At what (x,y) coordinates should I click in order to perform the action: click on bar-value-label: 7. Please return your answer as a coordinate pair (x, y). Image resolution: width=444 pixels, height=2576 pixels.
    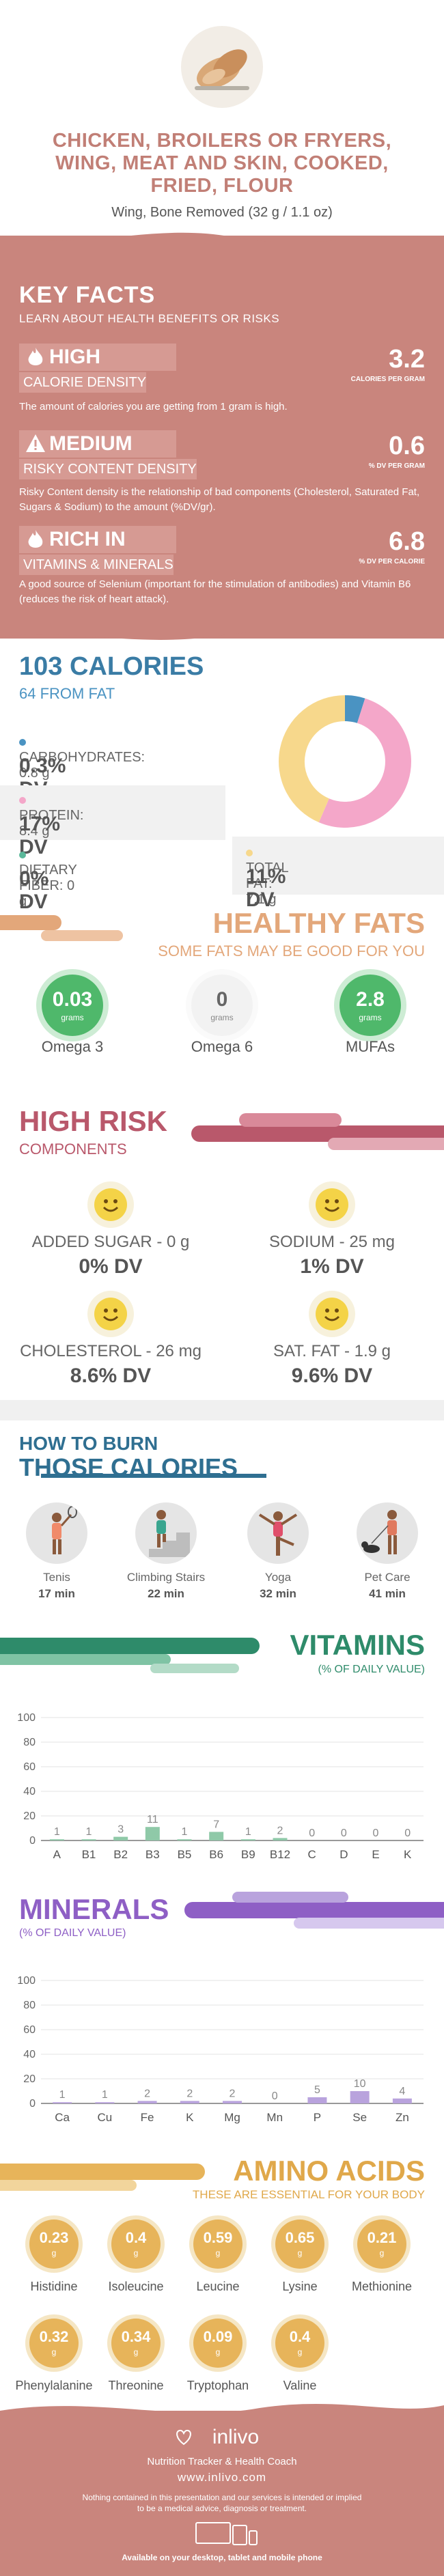
    Looking at the image, I should click on (216, 1824).